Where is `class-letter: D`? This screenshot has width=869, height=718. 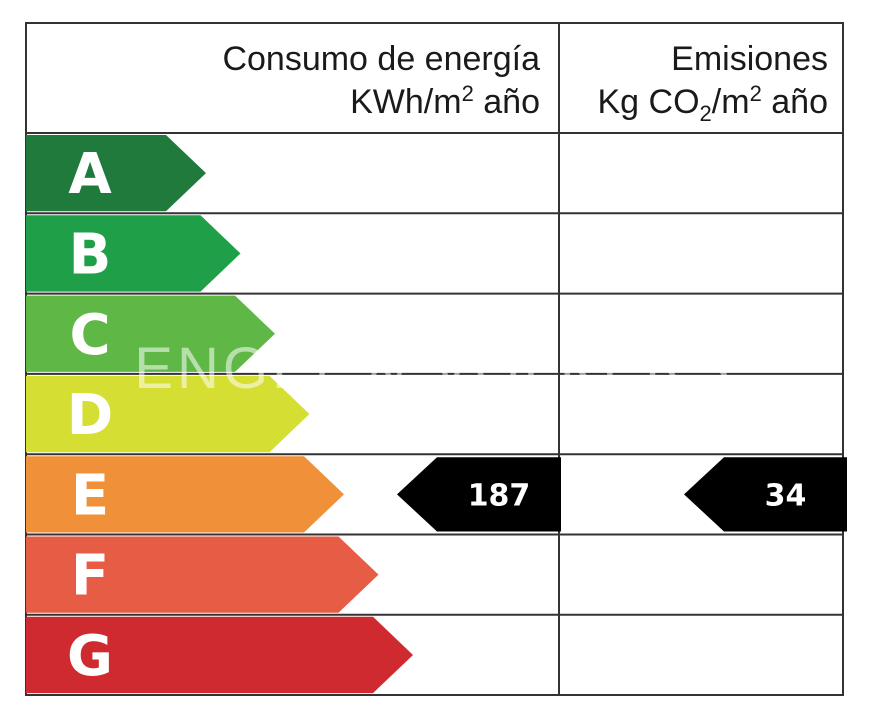
class-letter: D is located at coordinates (90, 415).